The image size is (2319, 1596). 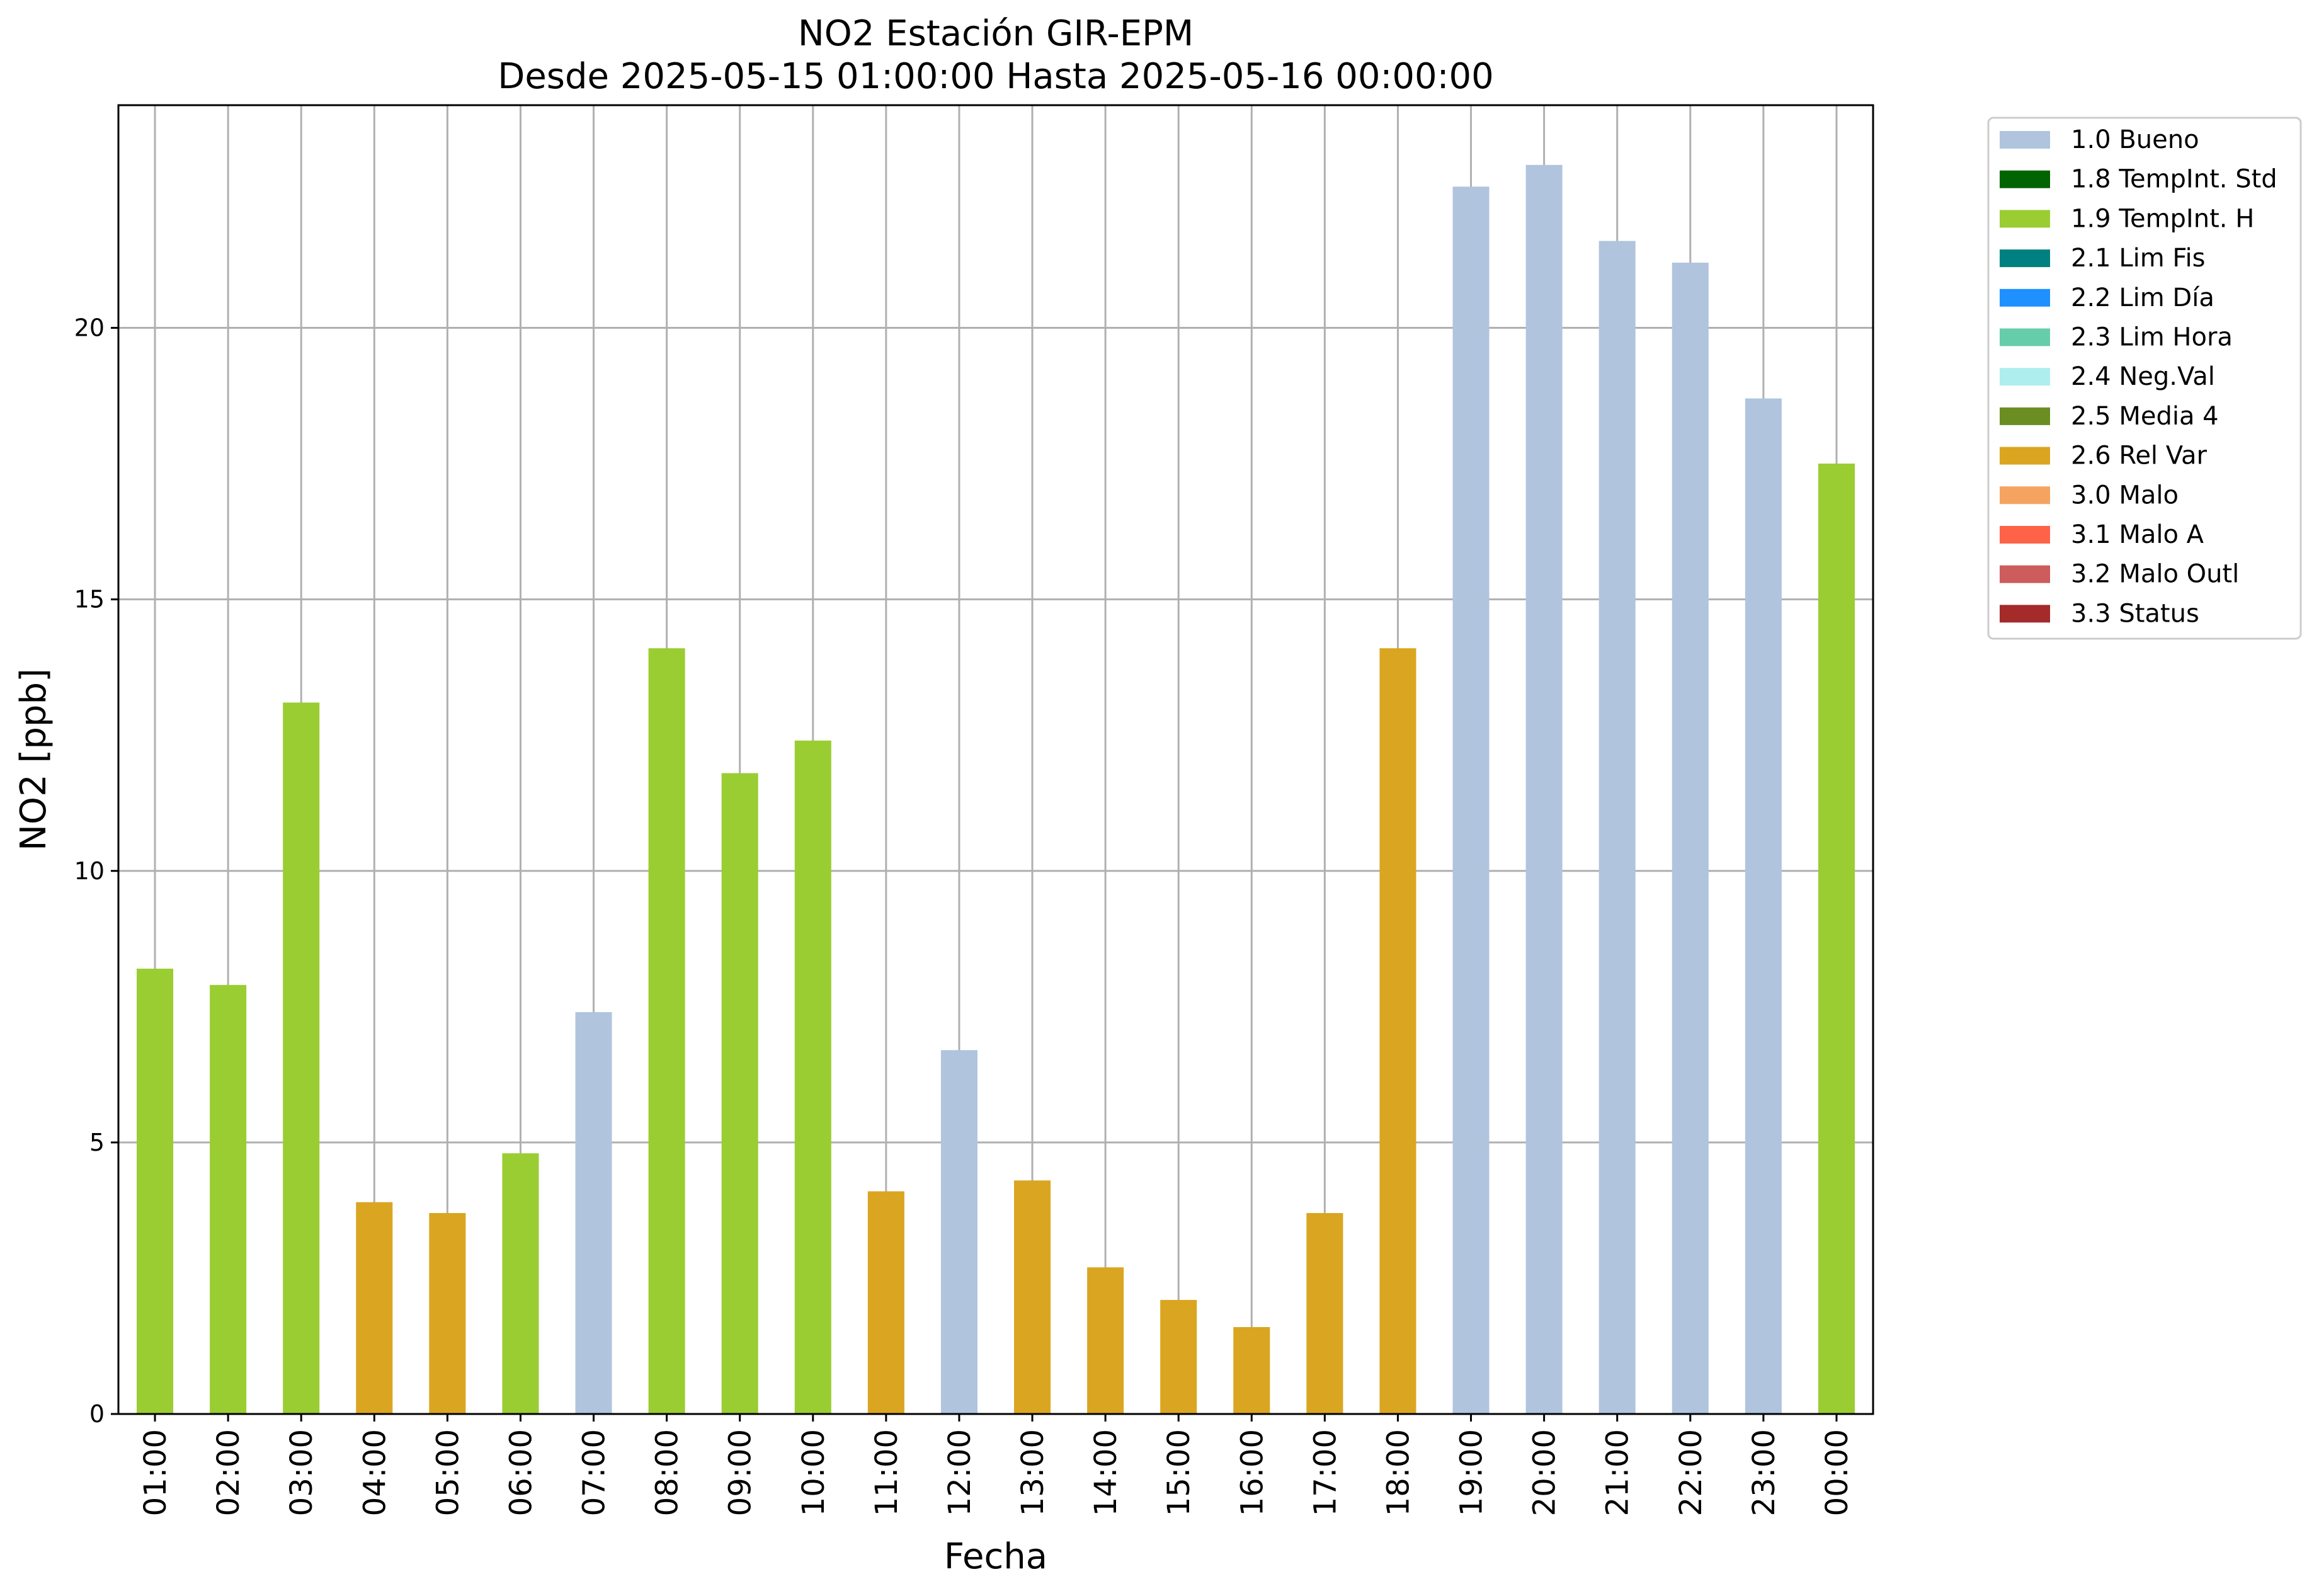 I want to click on x-tick-label: 13:00, so click(x=1033, y=1472).